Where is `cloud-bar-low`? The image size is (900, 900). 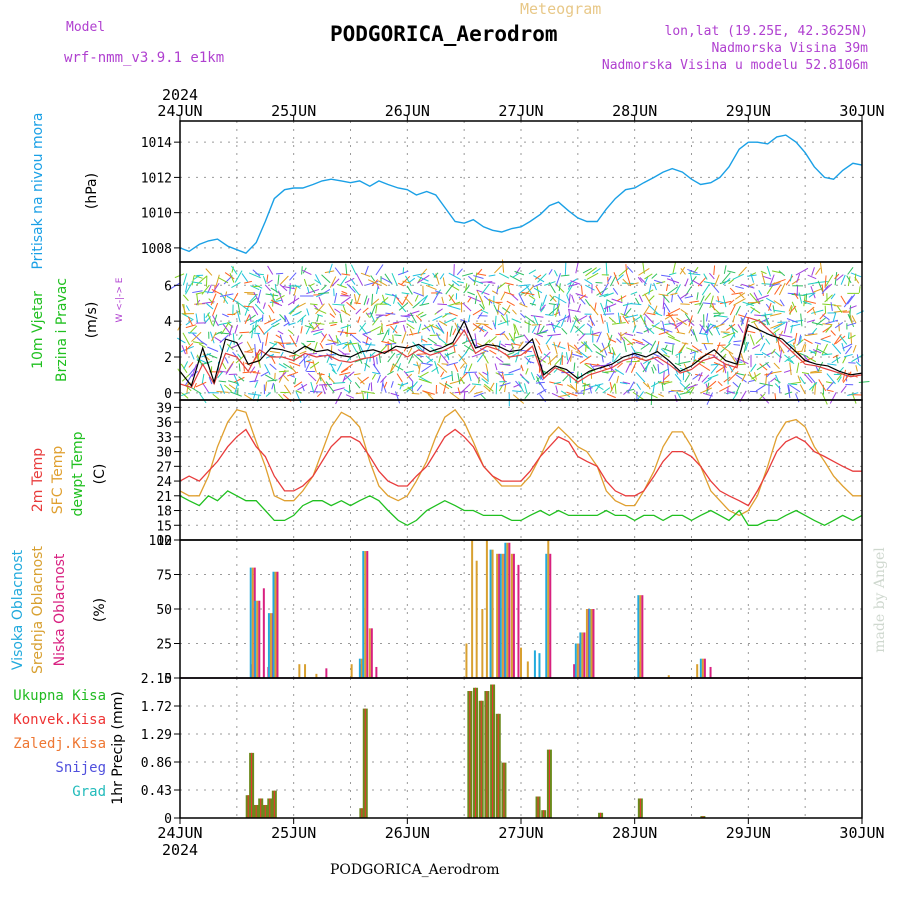
cloud-bar-low is located at coordinates (499, 615).